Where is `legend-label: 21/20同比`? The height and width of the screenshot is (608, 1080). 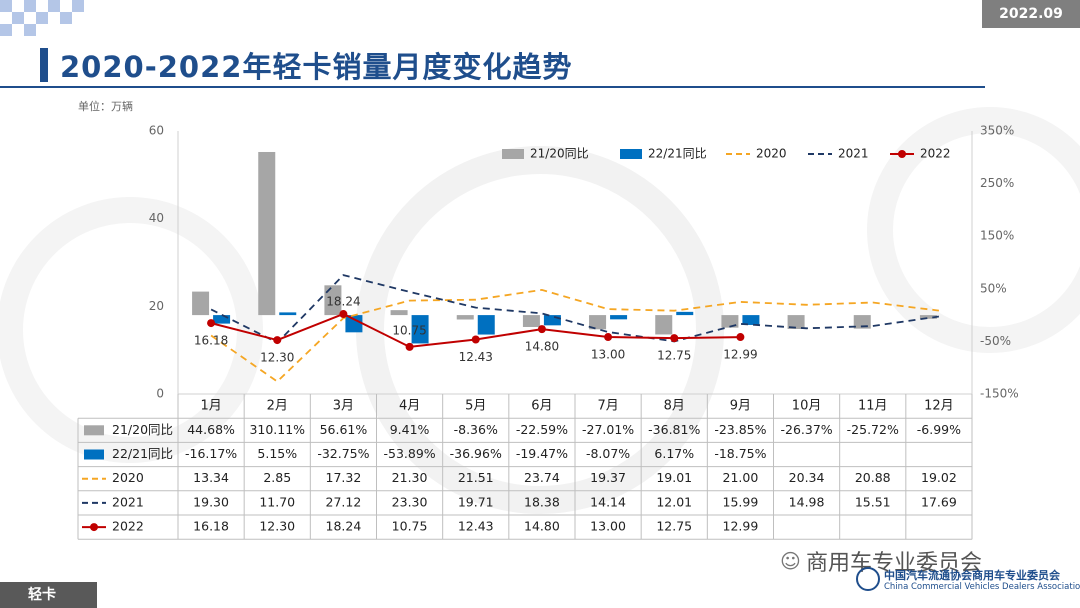
legend-label: 21/20同比 is located at coordinates (559, 154).